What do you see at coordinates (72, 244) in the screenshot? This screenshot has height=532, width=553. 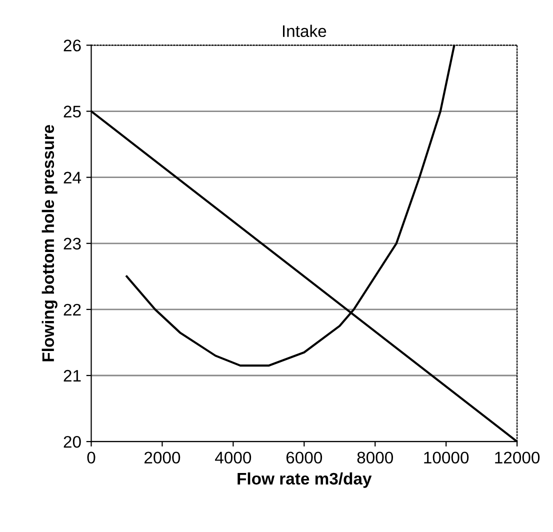 I see `y-tick-label: 23` at bounding box center [72, 244].